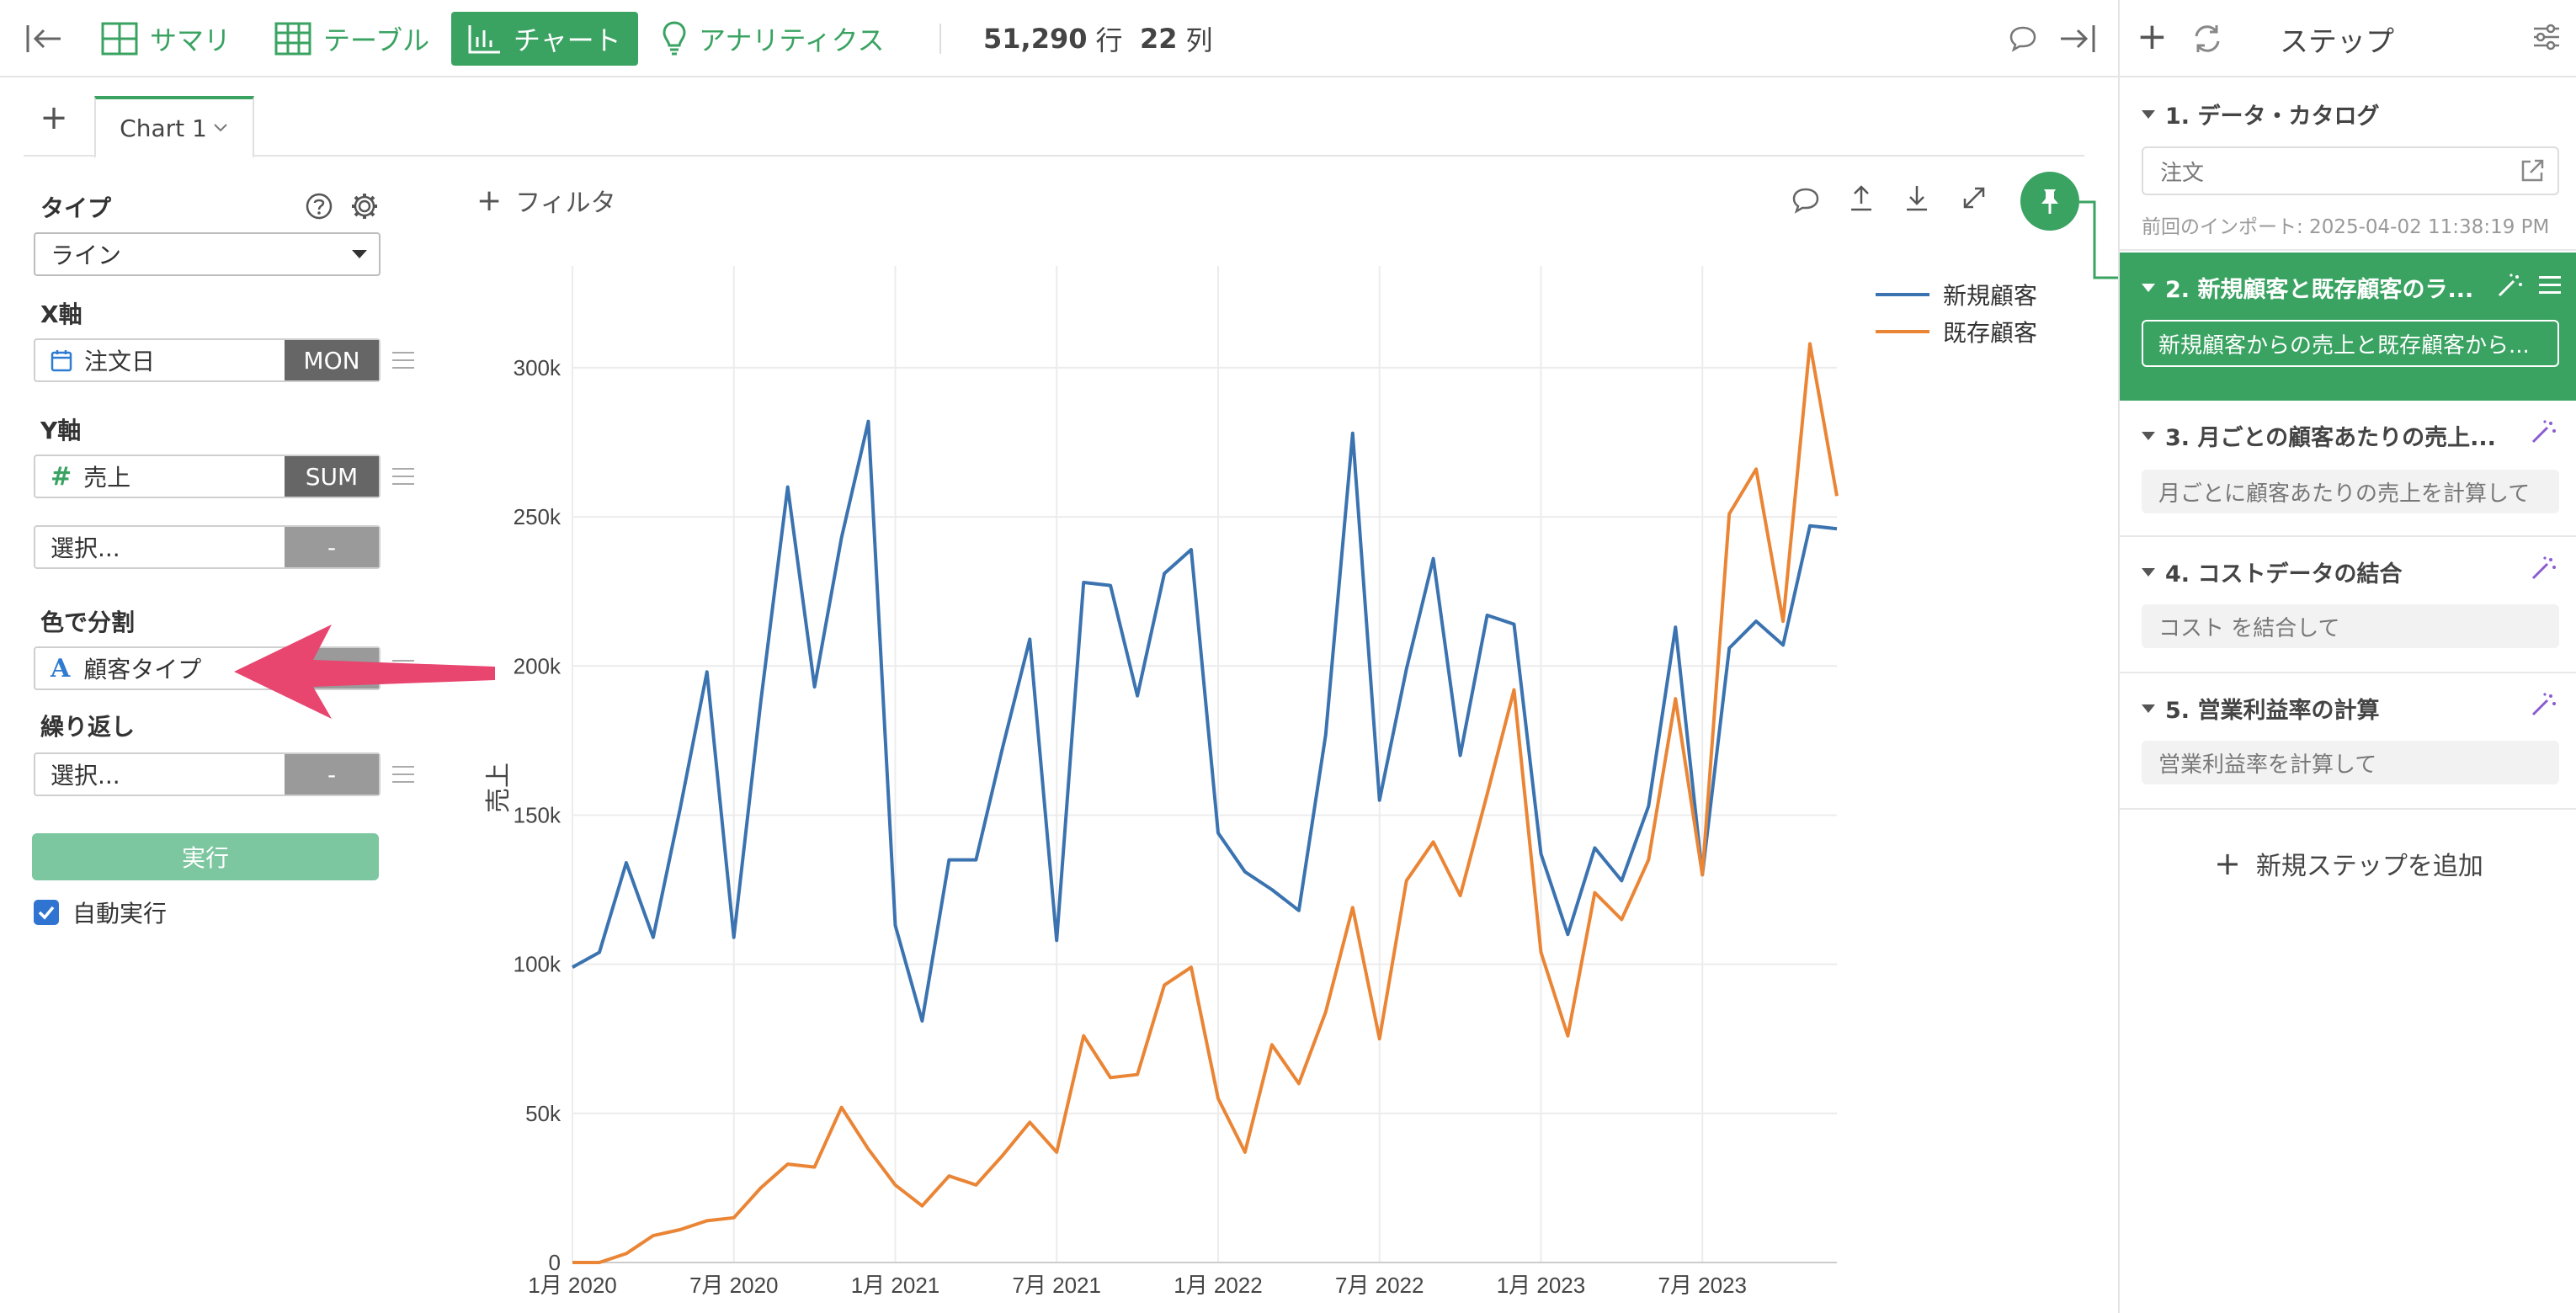 This screenshot has width=2576, height=1313. What do you see at coordinates (2077, 42) in the screenshot?
I see `collapse-right-icon` at bounding box center [2077, 42].